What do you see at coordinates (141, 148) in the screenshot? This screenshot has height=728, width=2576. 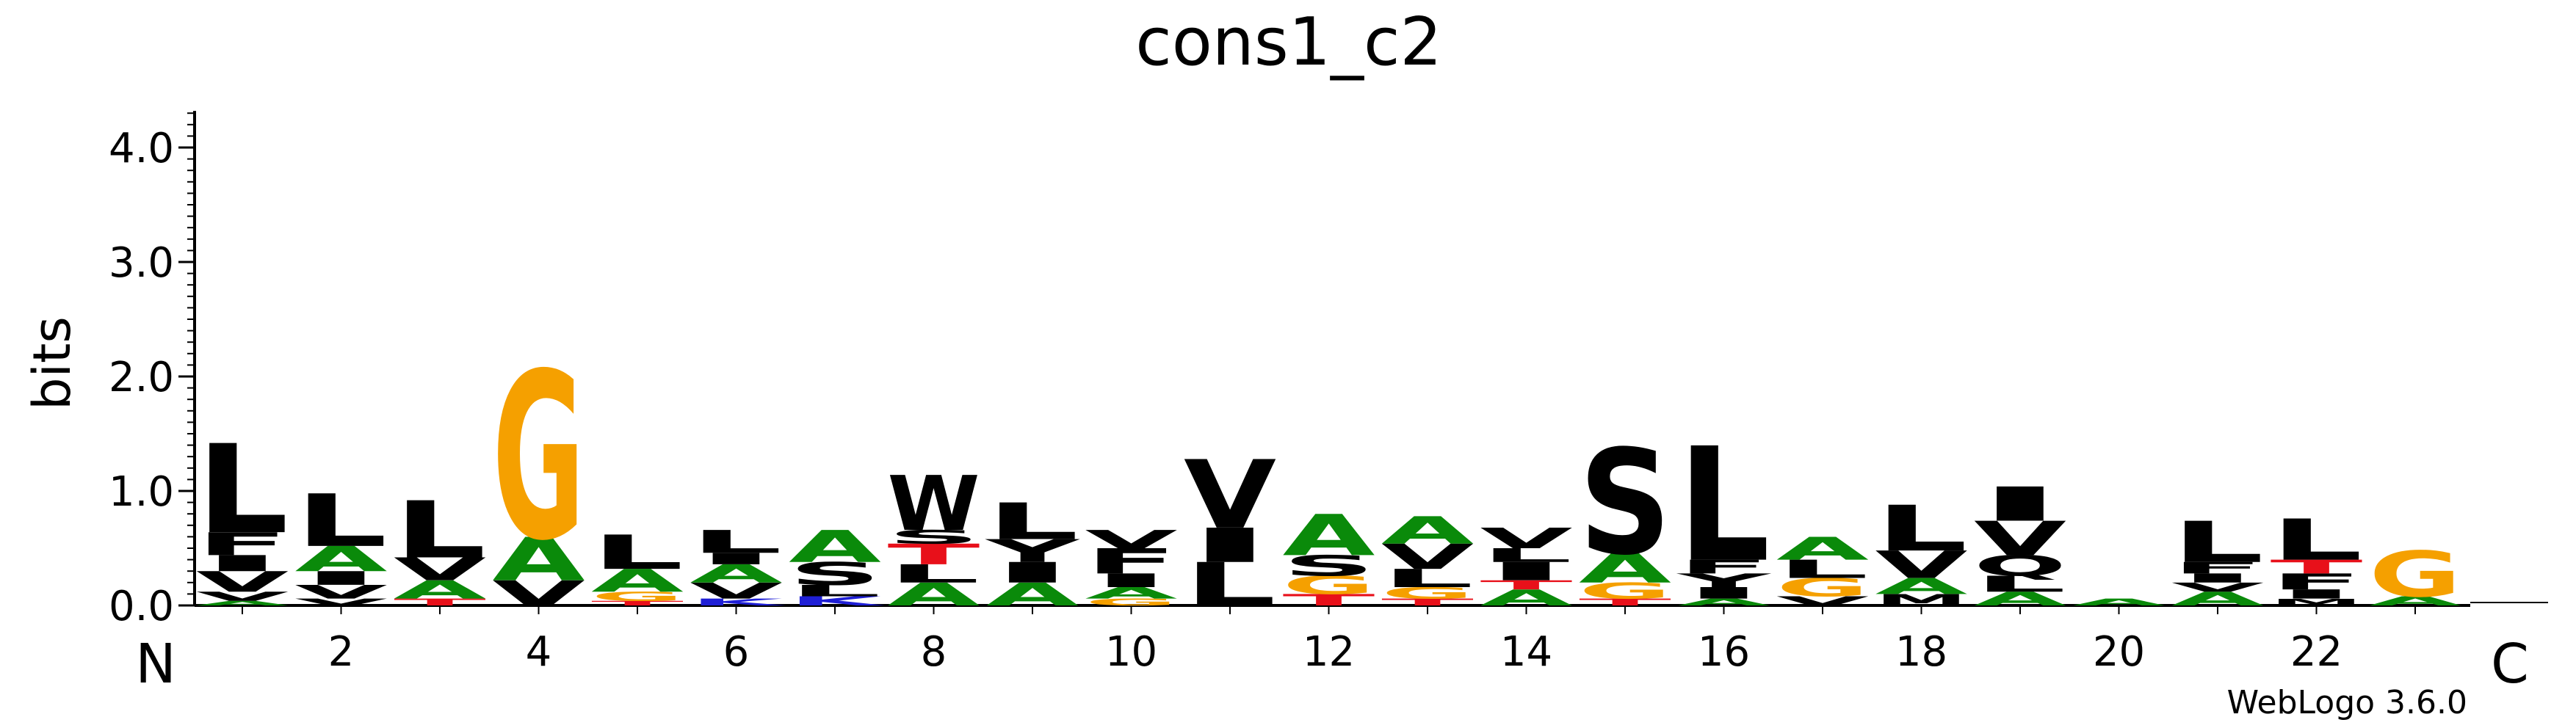 I see `y-tick-label: 4.0` at bounding box center [141, 148].